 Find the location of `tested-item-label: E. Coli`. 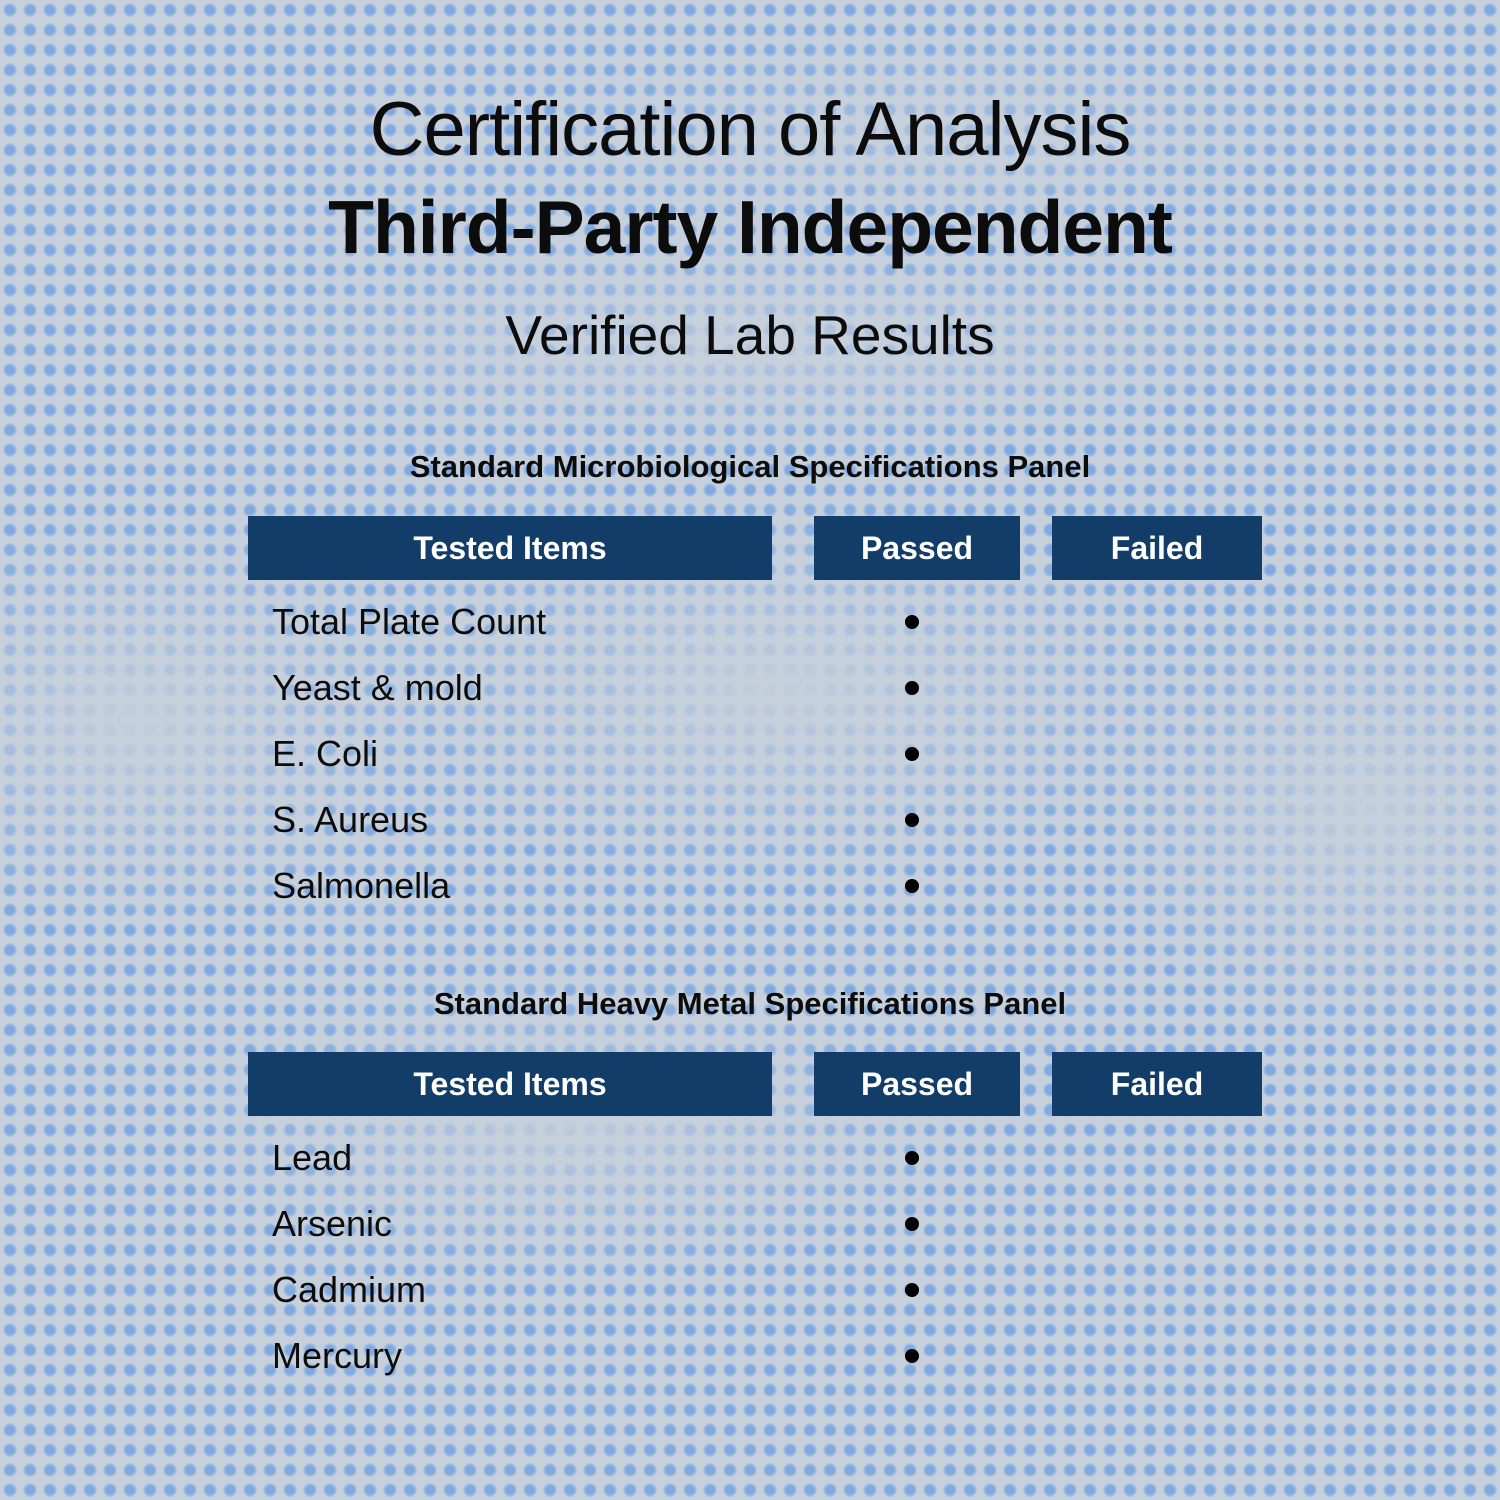

tested-item-label: E. Coli is located at coordinates (325, 753).